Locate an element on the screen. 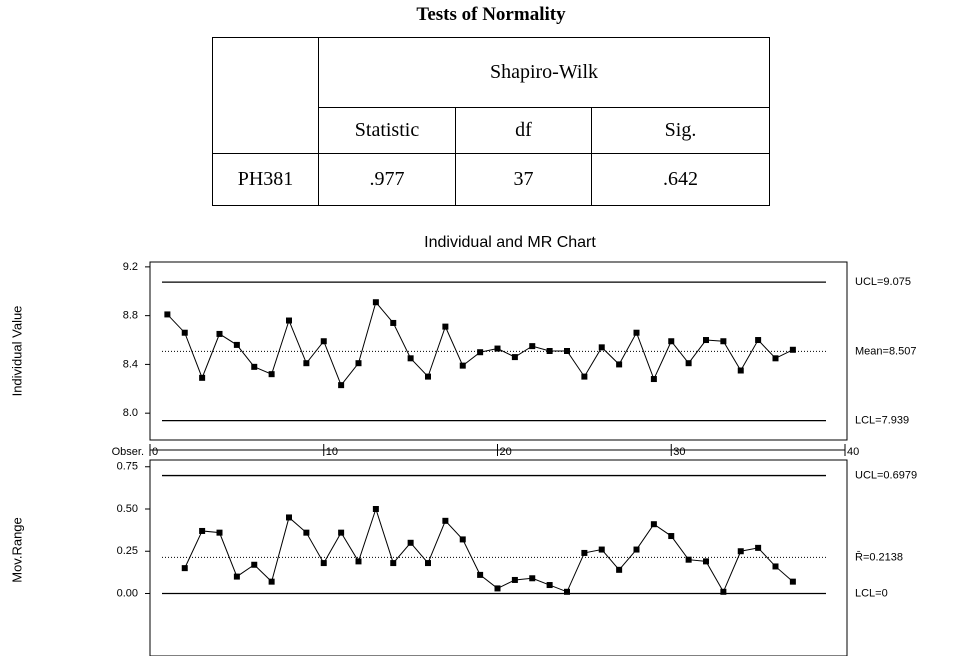  x-tick-label: 40 is located at coordinates (853, 452).